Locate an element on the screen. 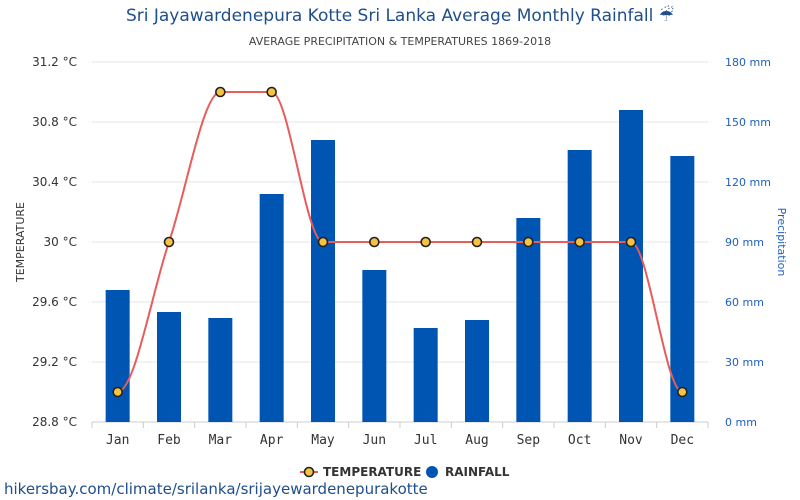 This screenshot has width=800, height=500. y-tick-label: 30 °C is located at coordinates (60, 242).